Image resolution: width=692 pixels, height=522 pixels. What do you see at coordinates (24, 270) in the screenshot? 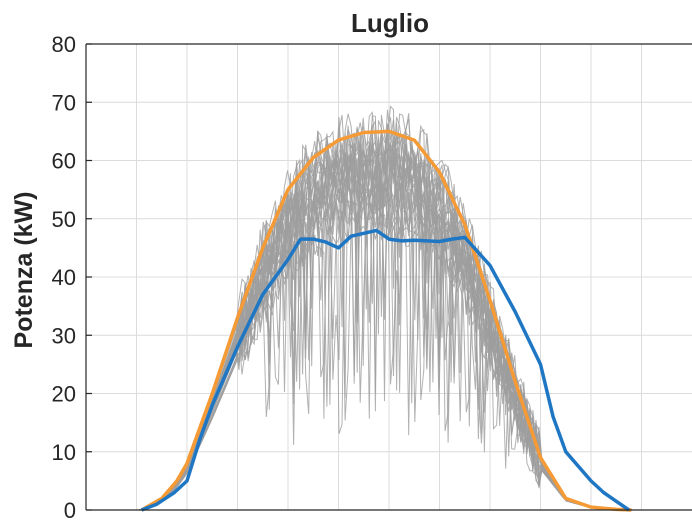
I see `y-axis-label: Potenza (kW)` at bounding box center [24, 270].